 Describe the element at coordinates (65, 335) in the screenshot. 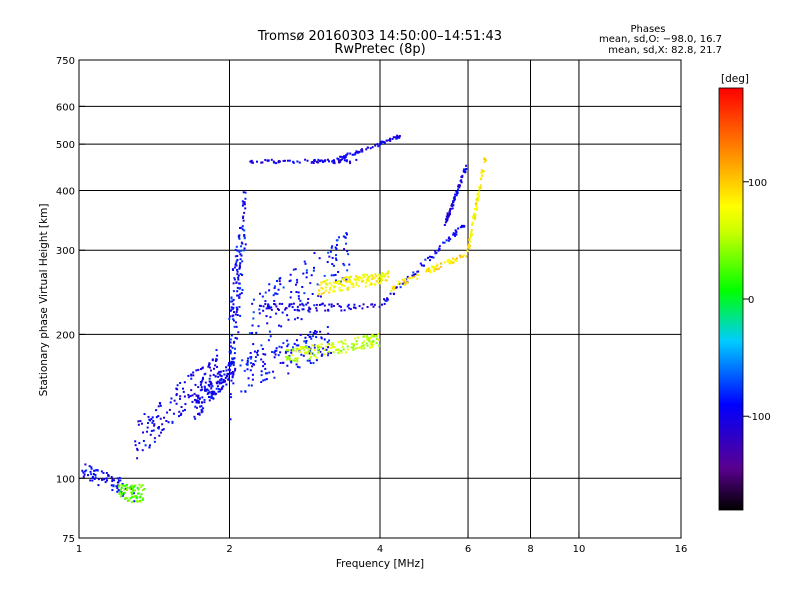

I see `y-tick-label: 200` at that location.